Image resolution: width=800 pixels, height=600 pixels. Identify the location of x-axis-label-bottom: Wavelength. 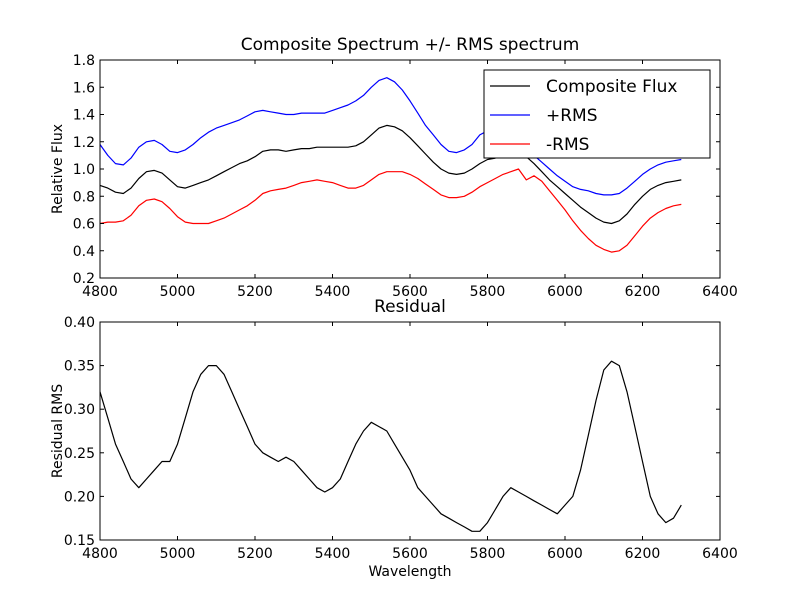
(409, 572).